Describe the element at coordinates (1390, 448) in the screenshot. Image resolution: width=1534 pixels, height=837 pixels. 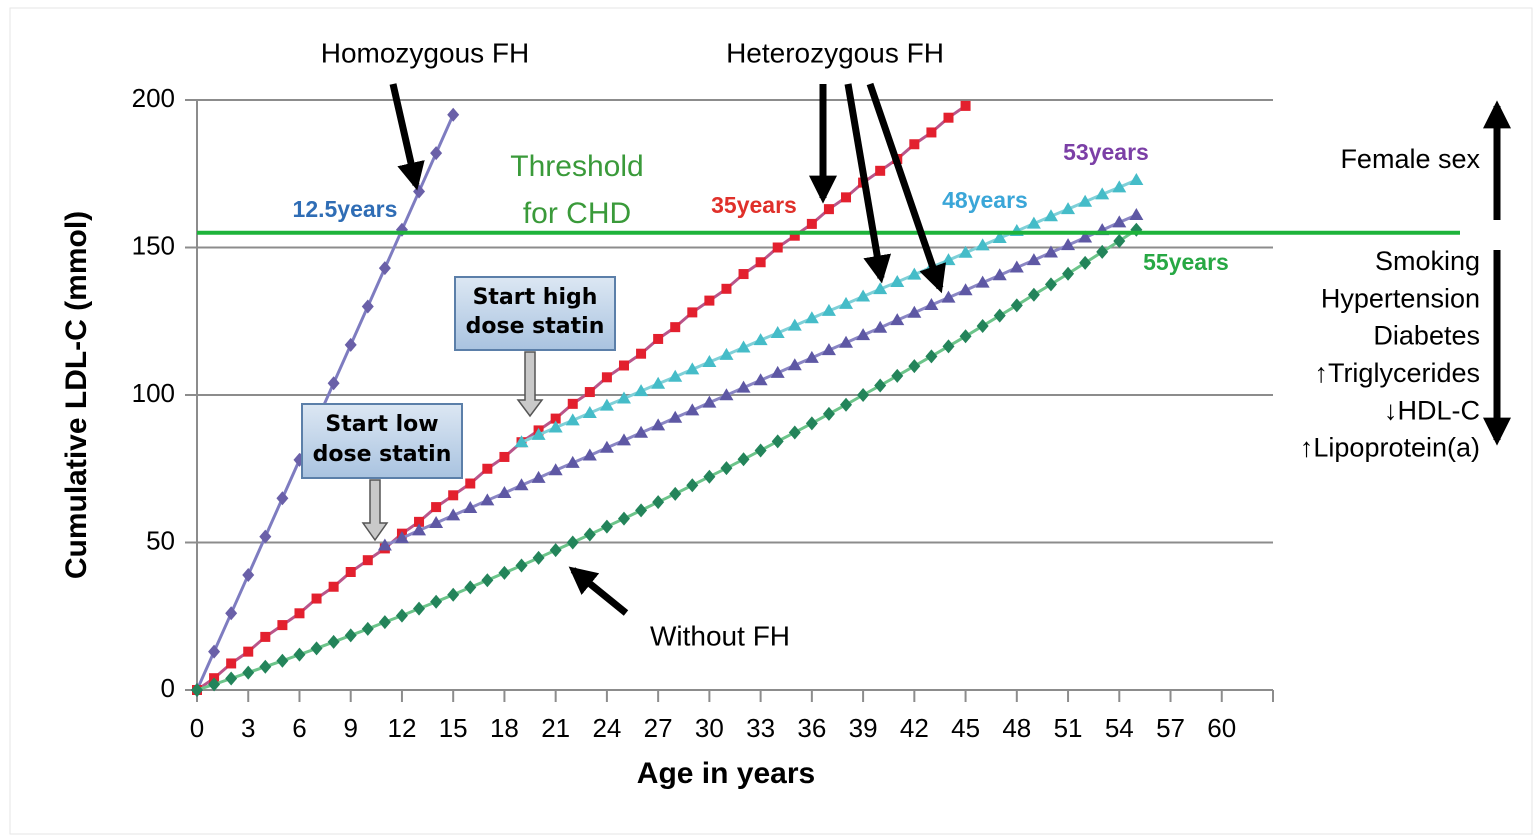
I see `risk-factor: ↑Lipoprotein(a)` at that location.